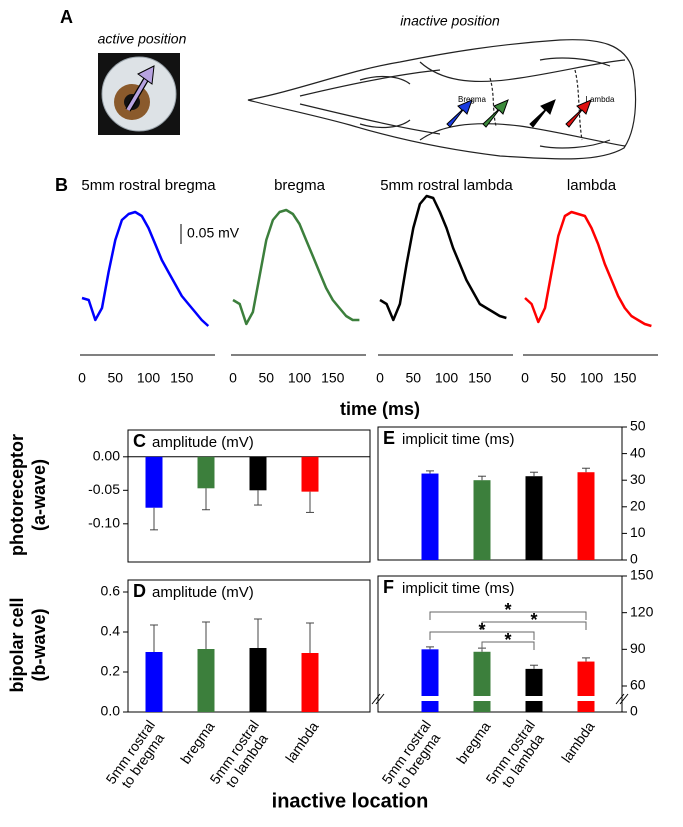 Image resolution: width=683 pixels, height=827 pixels. Describe the element at coordinates (17, 644) in the screenshot. I see `row-label: bipolar cell` at that location.